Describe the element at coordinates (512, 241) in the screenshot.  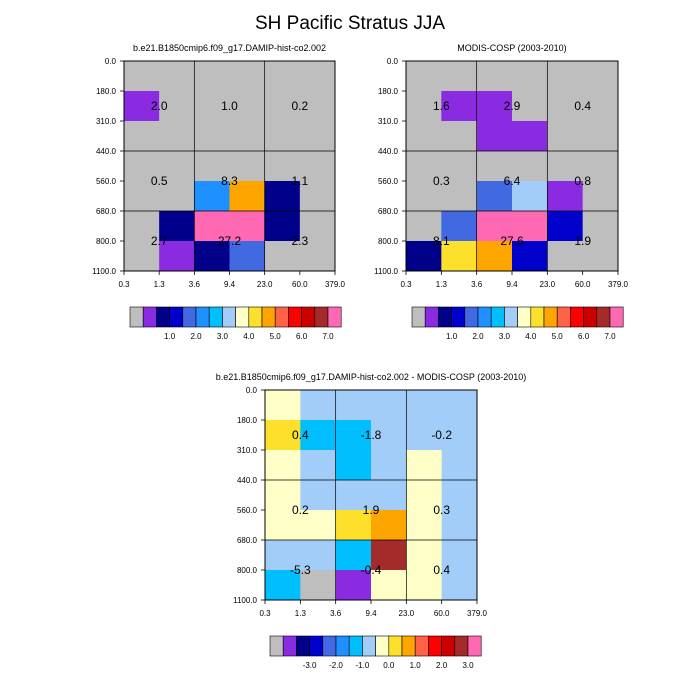
I see `data-label: 27.6` at that location.